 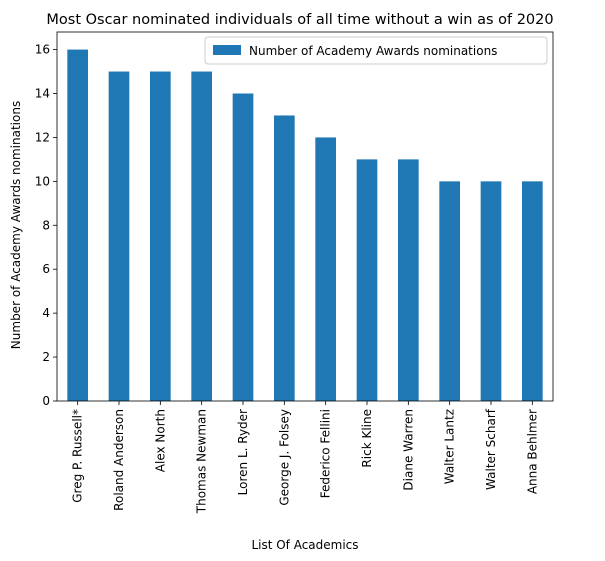 I want to click on y-tick-label: 0, so click(x=46, y=401).